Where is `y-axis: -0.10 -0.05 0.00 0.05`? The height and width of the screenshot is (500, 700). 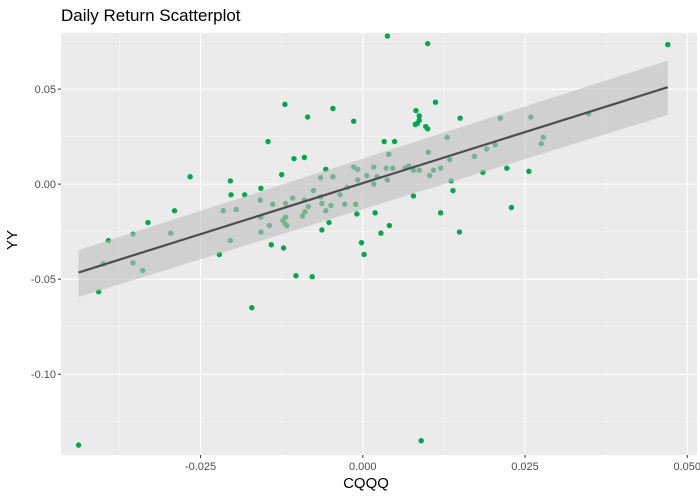 y-axis: -0.10 -0.05 0.00 0.05 is located at coordinates (46, 232).